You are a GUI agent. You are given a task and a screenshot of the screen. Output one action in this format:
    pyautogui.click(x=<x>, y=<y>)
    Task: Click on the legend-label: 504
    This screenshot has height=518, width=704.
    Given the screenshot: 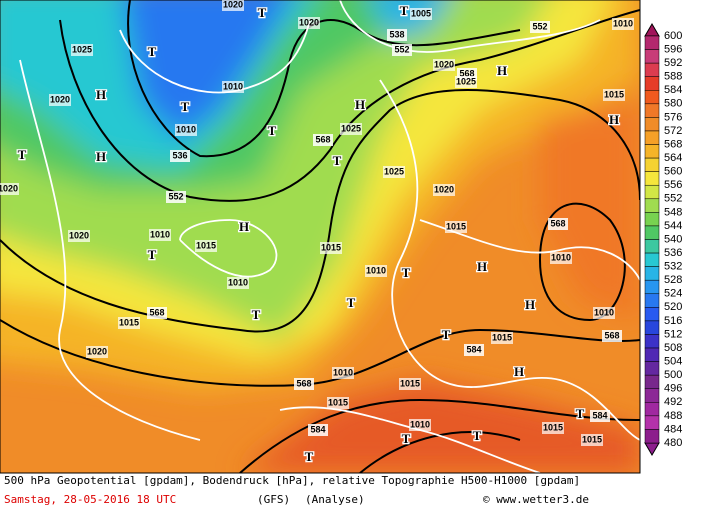 What is the action you would take?
    pyautogui.click(x=673, y=362)
    